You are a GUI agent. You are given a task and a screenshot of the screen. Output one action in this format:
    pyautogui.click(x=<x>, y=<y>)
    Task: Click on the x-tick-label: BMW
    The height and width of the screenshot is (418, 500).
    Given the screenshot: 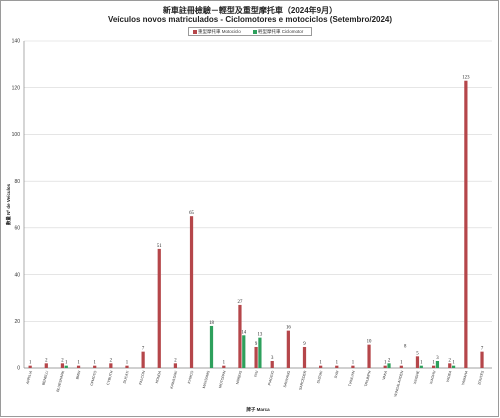 What is the action you would take?
    pyautogui.click(x=78, y=375)
    